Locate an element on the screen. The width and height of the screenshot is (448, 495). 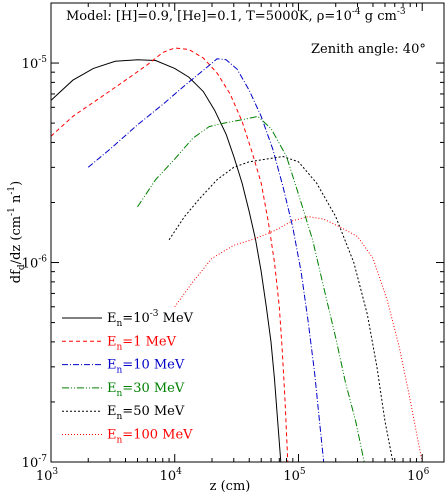
legend-label: En=50 MeV is located at coordinates (146, 413).